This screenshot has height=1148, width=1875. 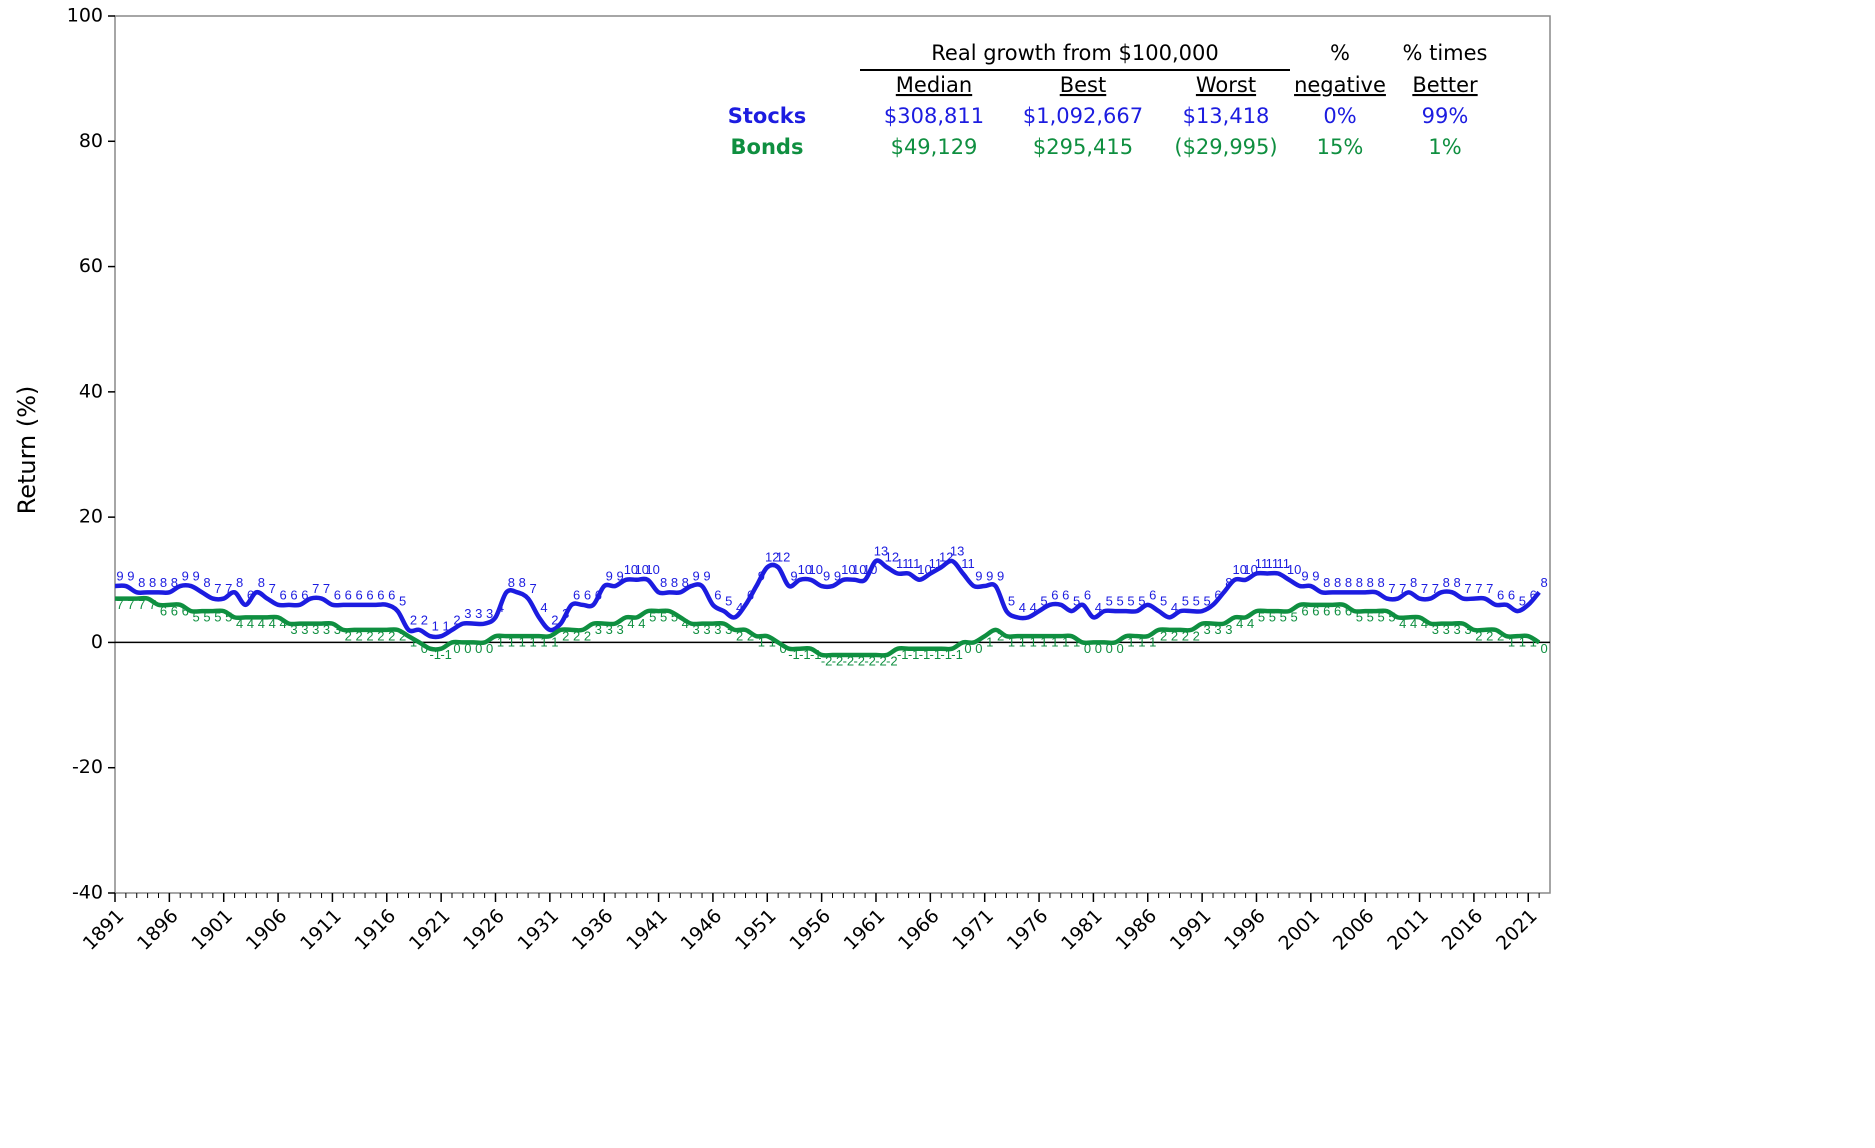 I want to click on x-tick-label: 1966, so click(x=919, y=930).